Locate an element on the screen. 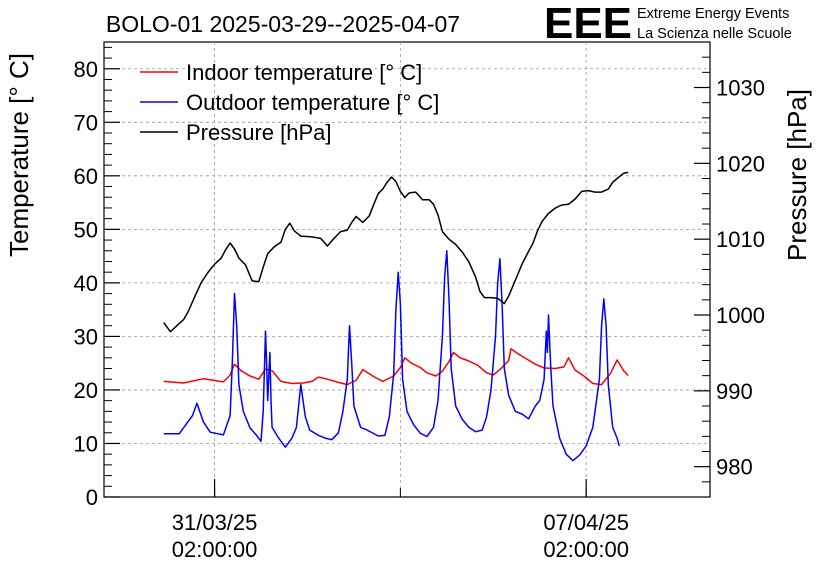  legend-entry-outdoor: Outdoor temperature [° C] is located at coordinates (289, 102).